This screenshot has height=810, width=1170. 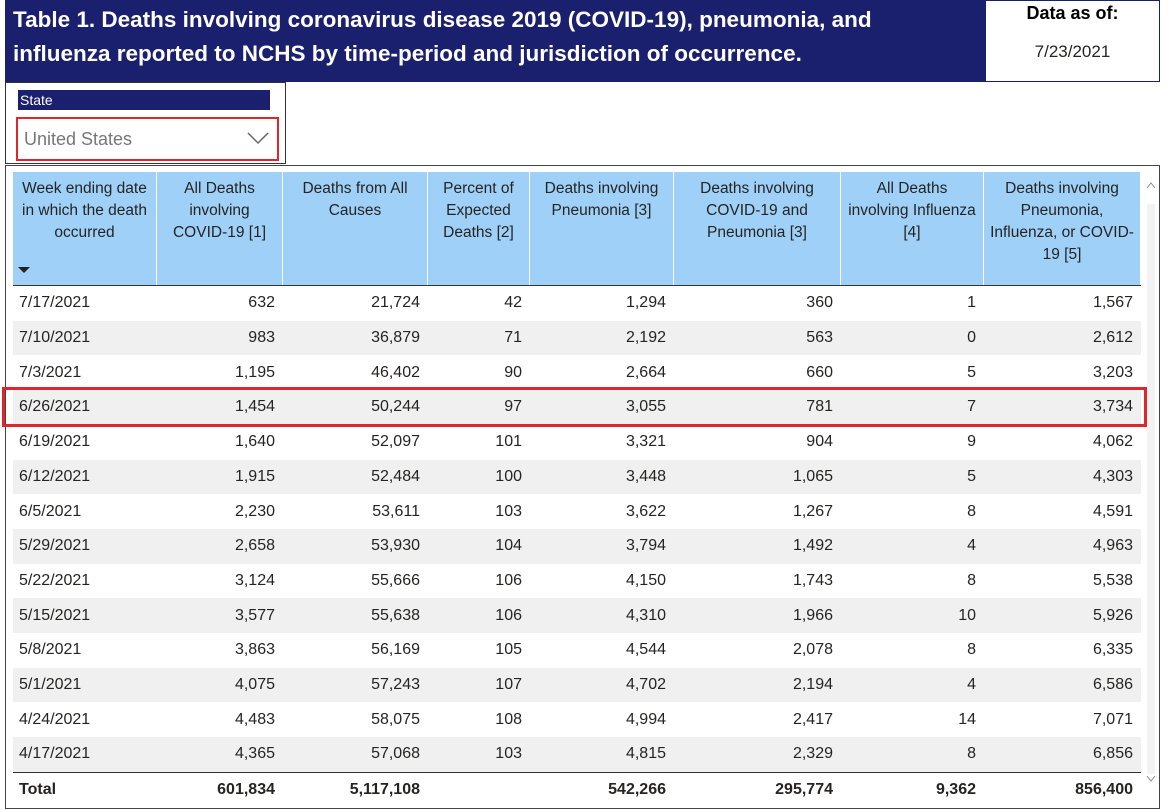 What do you see at coordinates (812, 754) in the screenshot?
I see `table-cell: 2,329` at bounding box center [812, 754].